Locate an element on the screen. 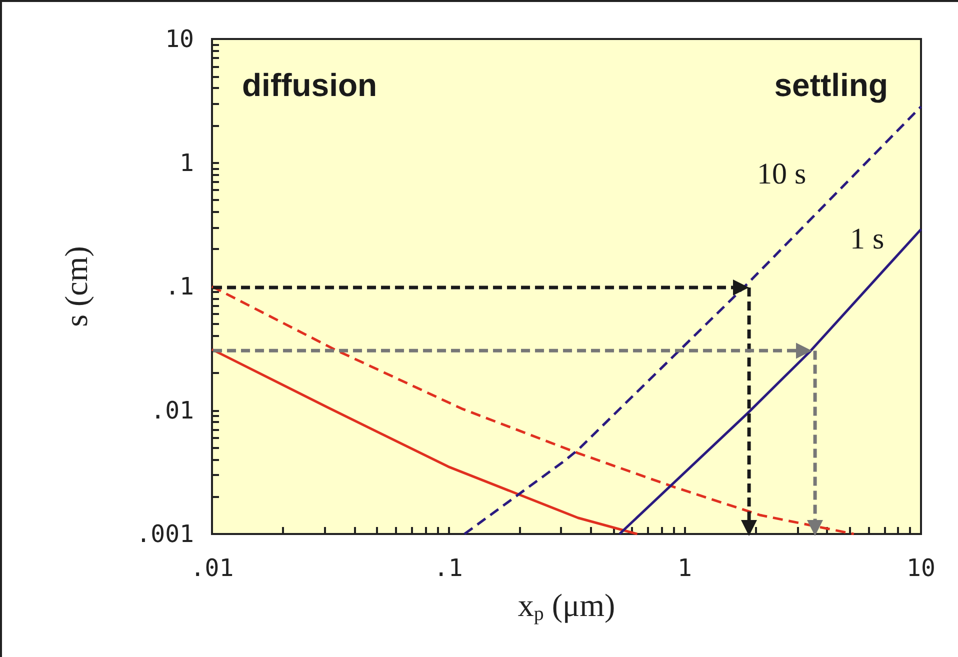 The height and width of the screenshot is (657, 958). annotation: settling is located at coordinates (831, 85).